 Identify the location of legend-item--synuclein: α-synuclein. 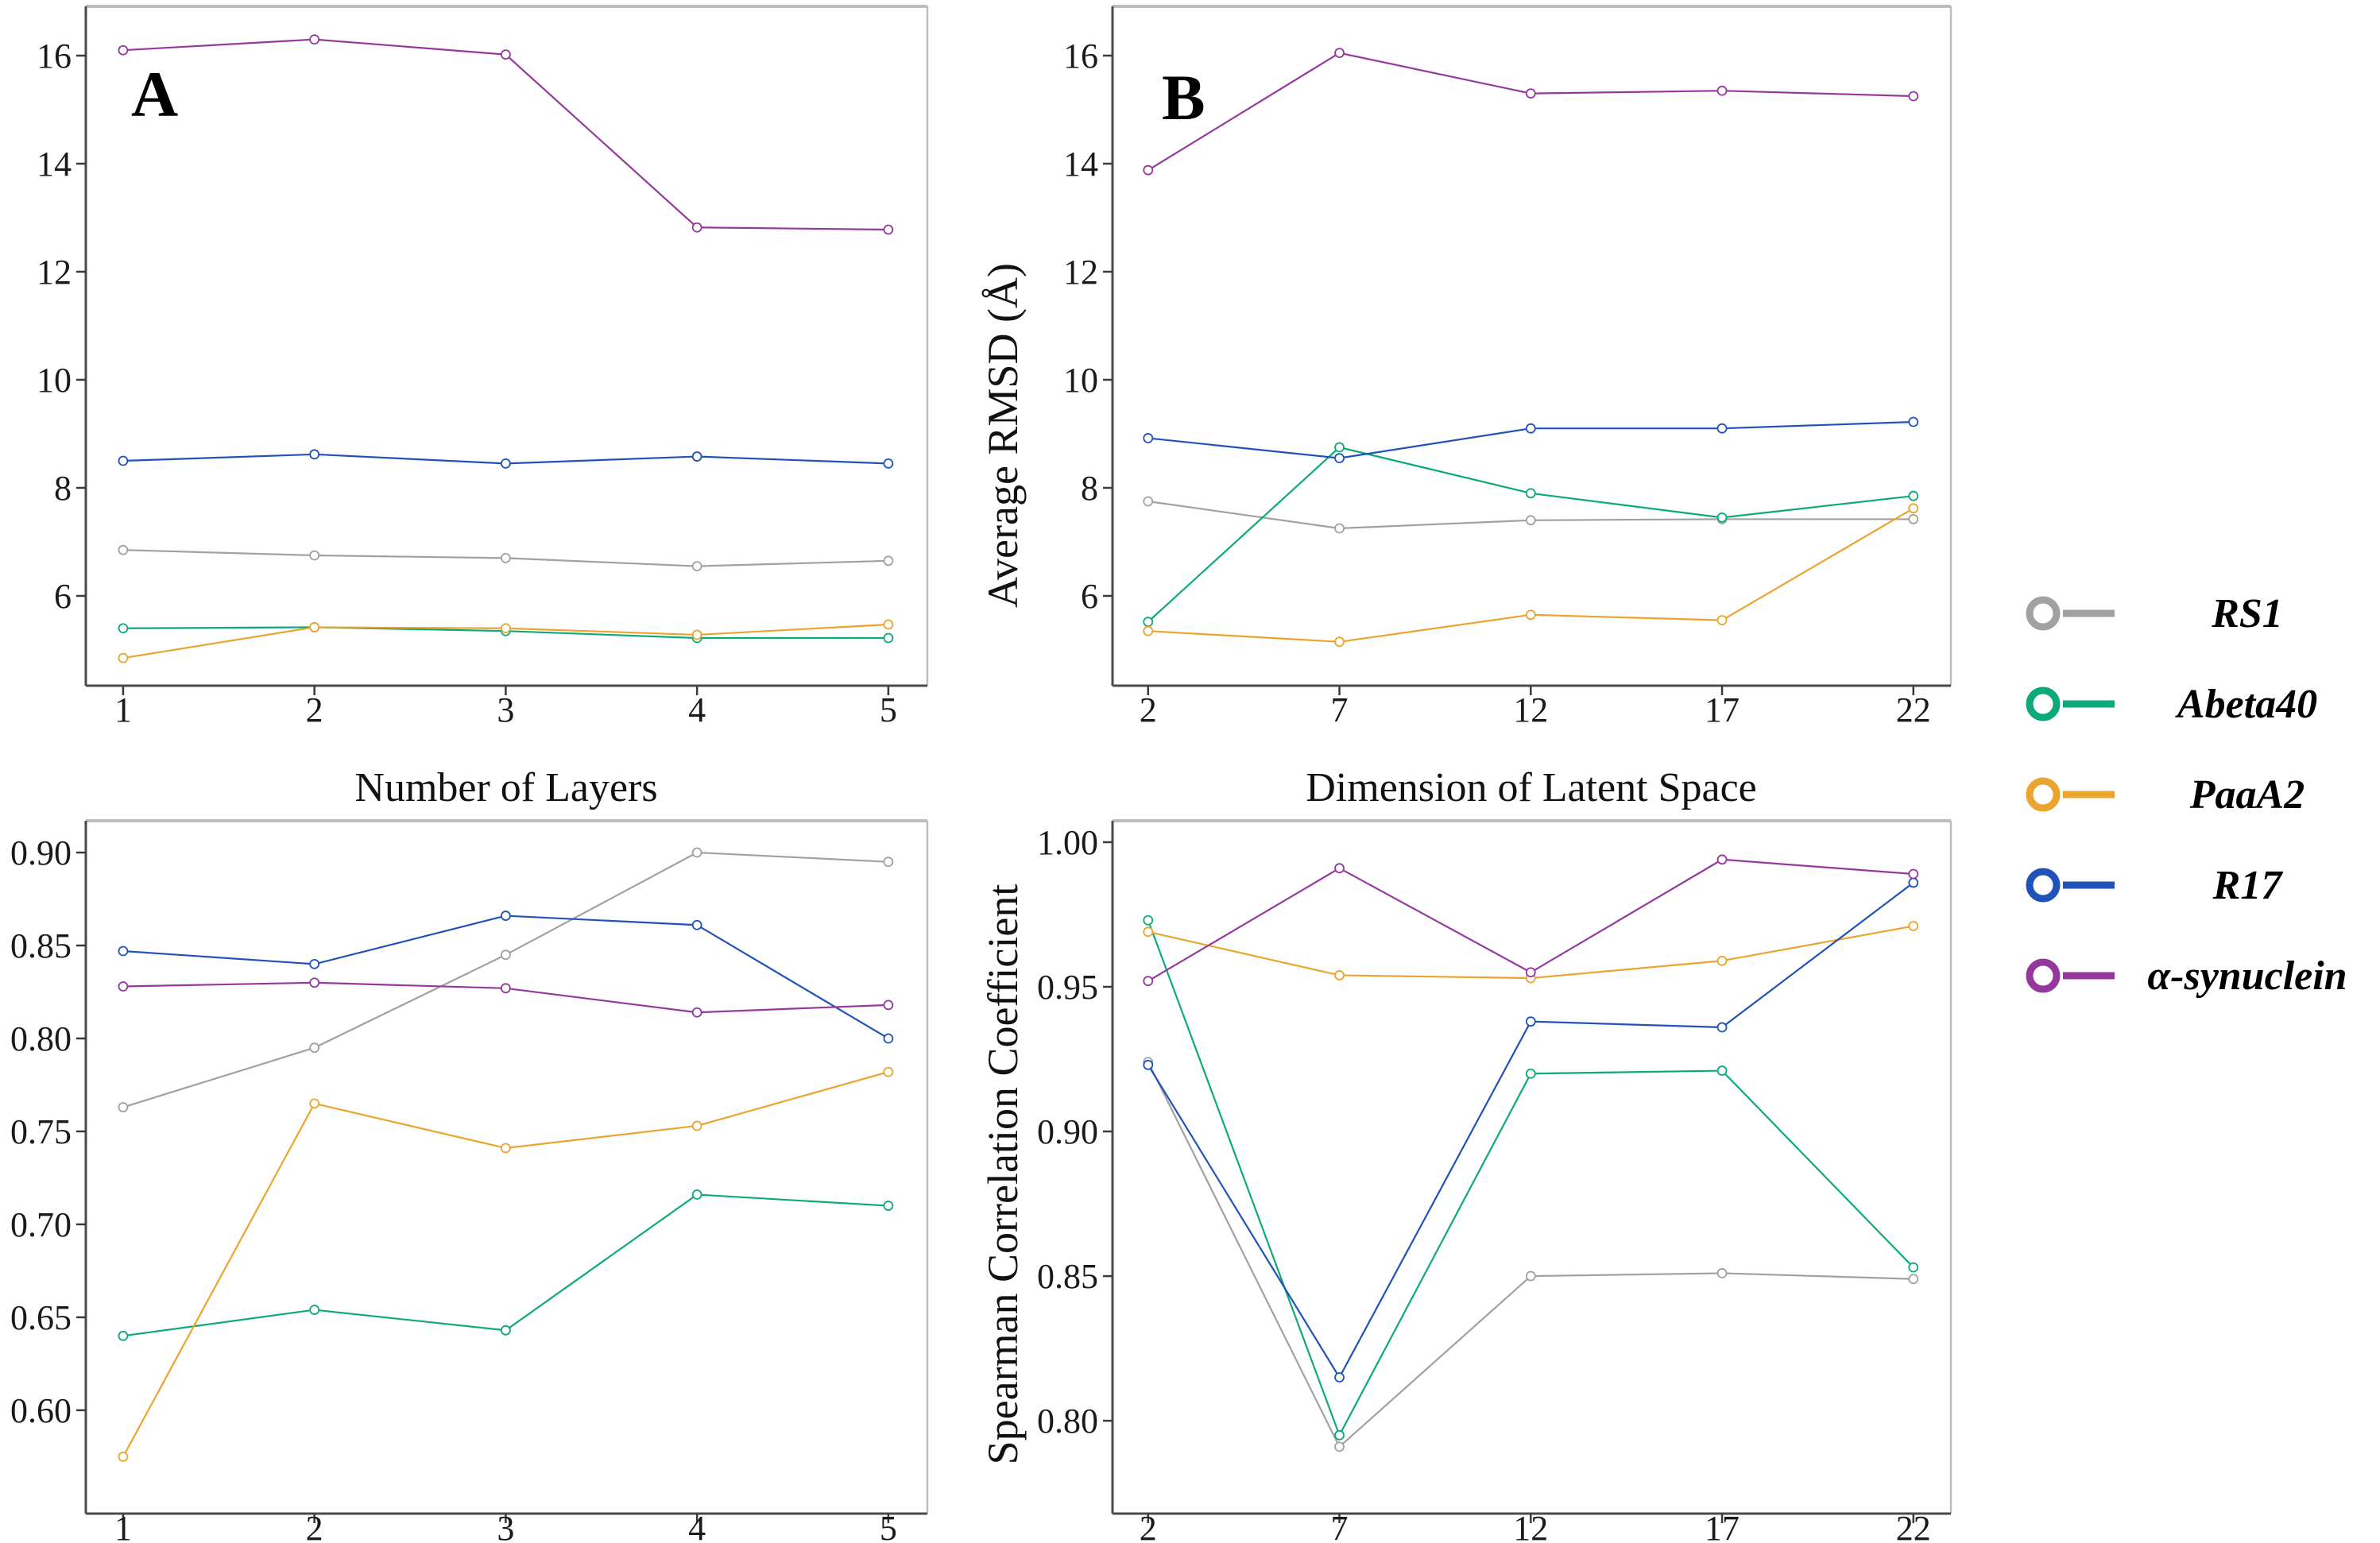
(2193, 975).